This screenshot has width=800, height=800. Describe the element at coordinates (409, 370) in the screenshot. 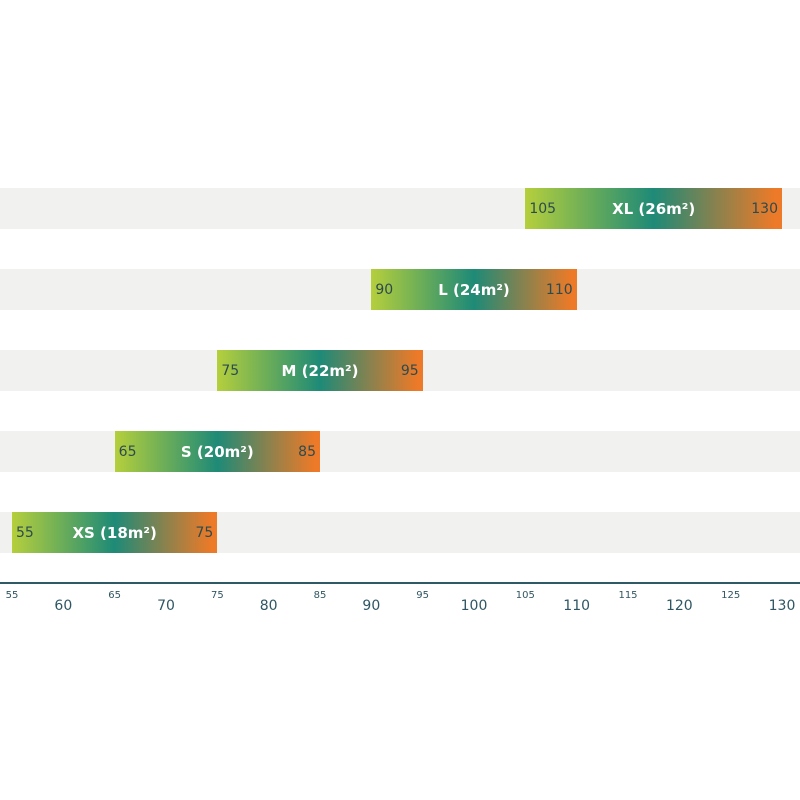

I see `range-high-label: 95` at that location.